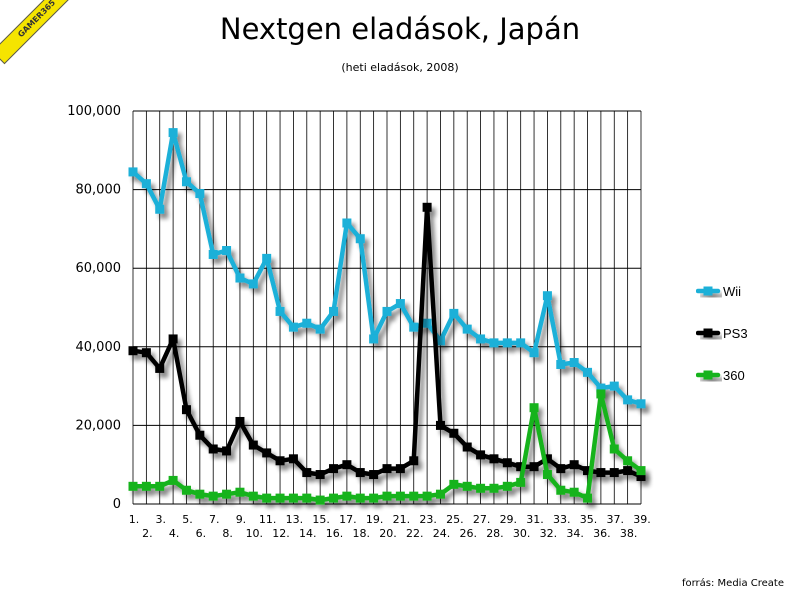  Describe the element at coordinates (174, 533) in the screenshot. I see `x-tick-label: 4.` at that location.